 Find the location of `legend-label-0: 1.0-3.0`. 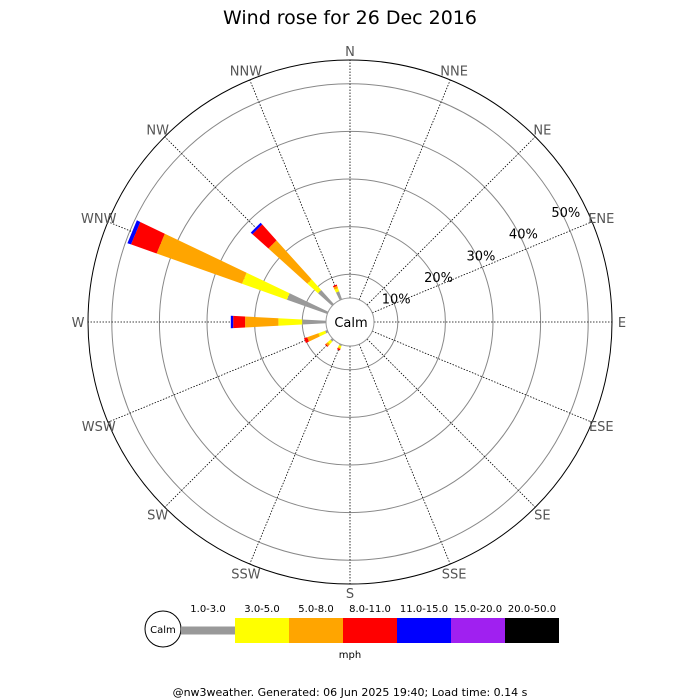

legend-label-0: 1.0-3.0 is located at coordinates (207, 609).